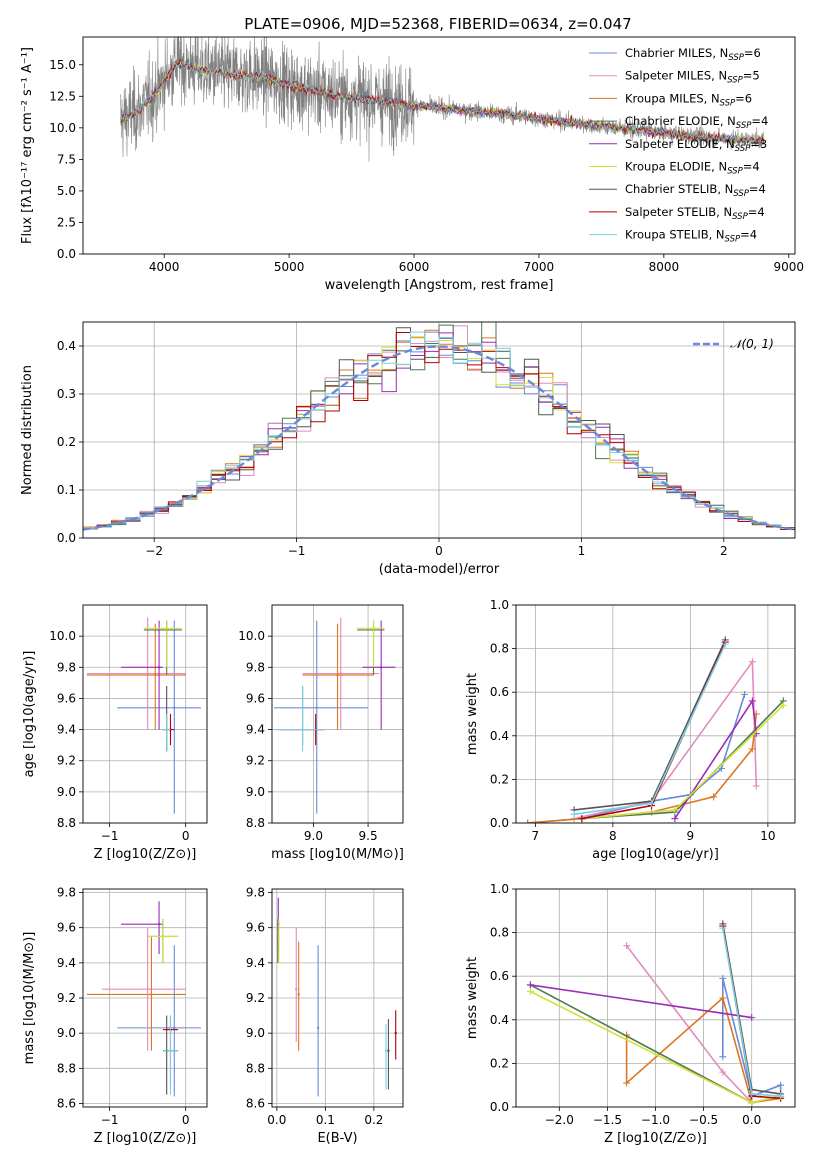 This screenshot has width=819, height=1170. I want to click on normal-curve, so click(439, 438).